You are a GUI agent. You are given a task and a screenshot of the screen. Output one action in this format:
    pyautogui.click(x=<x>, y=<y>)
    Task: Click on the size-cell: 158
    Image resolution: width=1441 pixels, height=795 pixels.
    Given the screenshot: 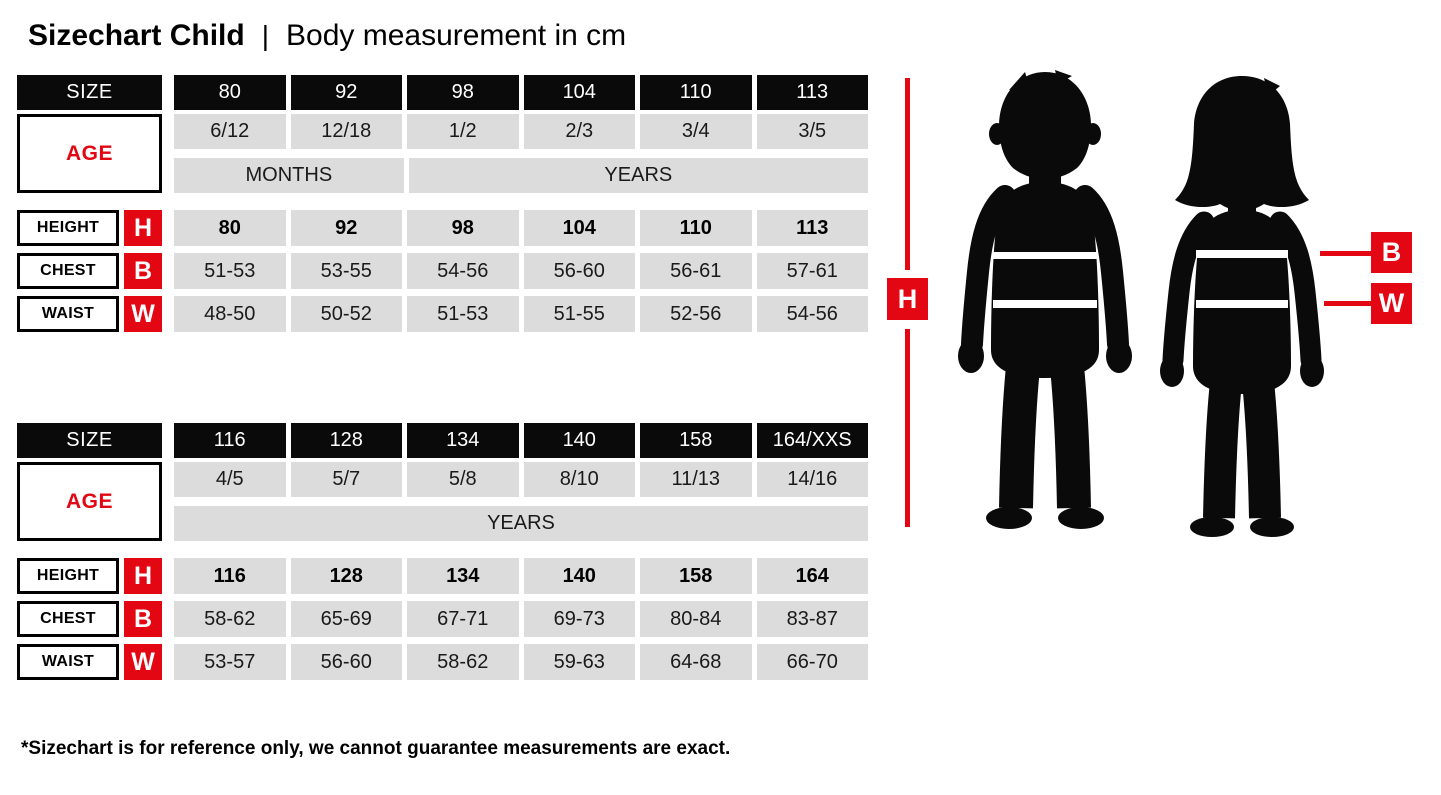 What is the action you would take?
    pyautogui.click(x=696, y=440)
    